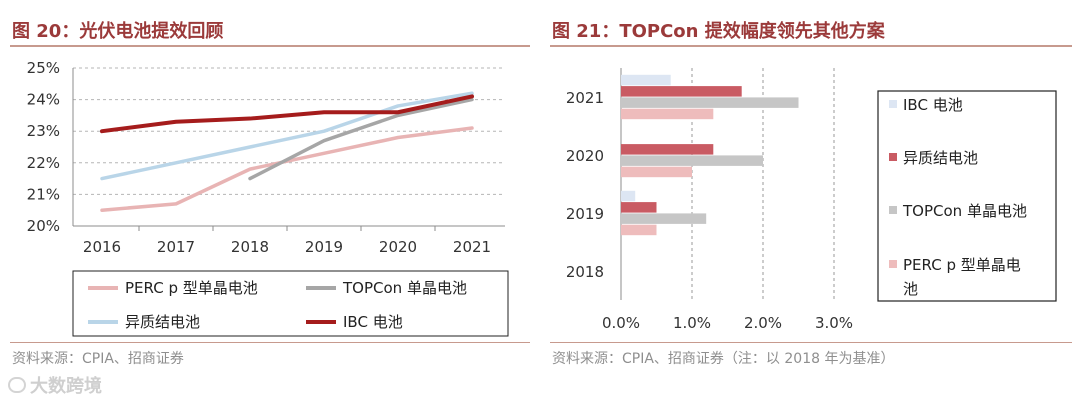 Image resolution: width=1080 pixels, height=402 pixels. I want to click on right-figure-title: 图 21：TOPCon 提效幅度领先其他方案, so click(718, 31).